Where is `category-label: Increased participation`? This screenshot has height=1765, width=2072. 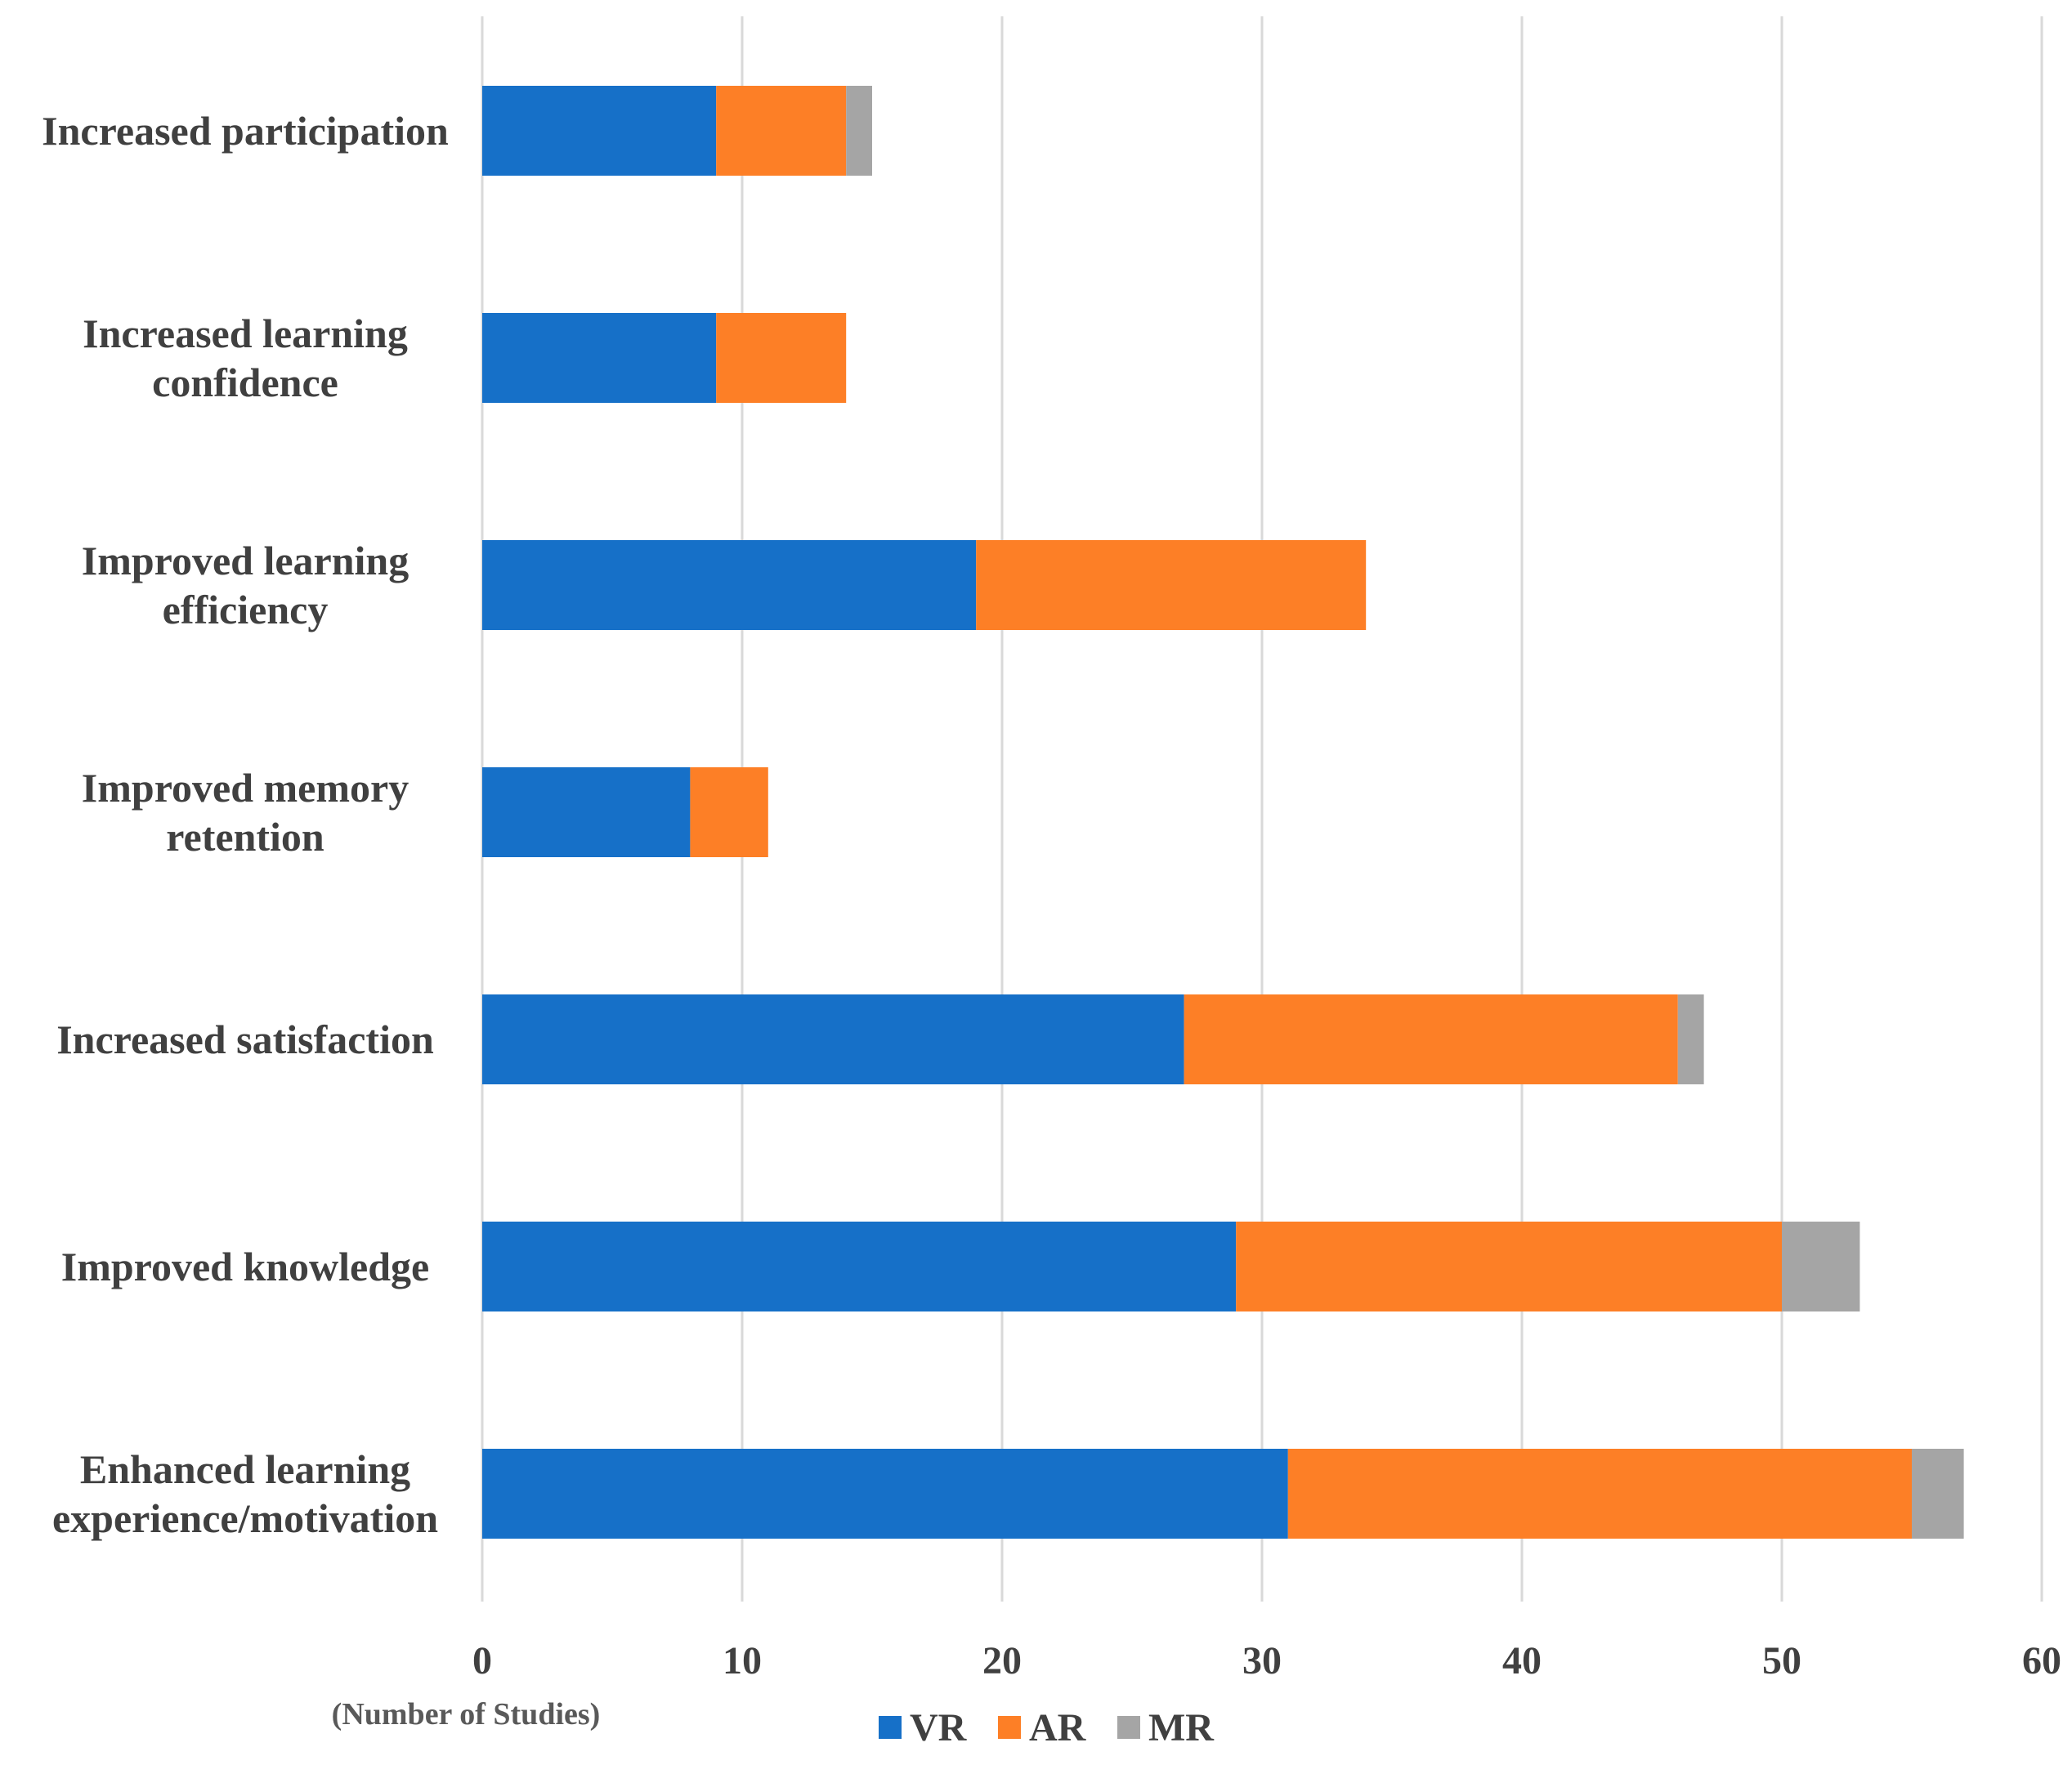
category-label: Increased participation is located at coordinates (245, 131).